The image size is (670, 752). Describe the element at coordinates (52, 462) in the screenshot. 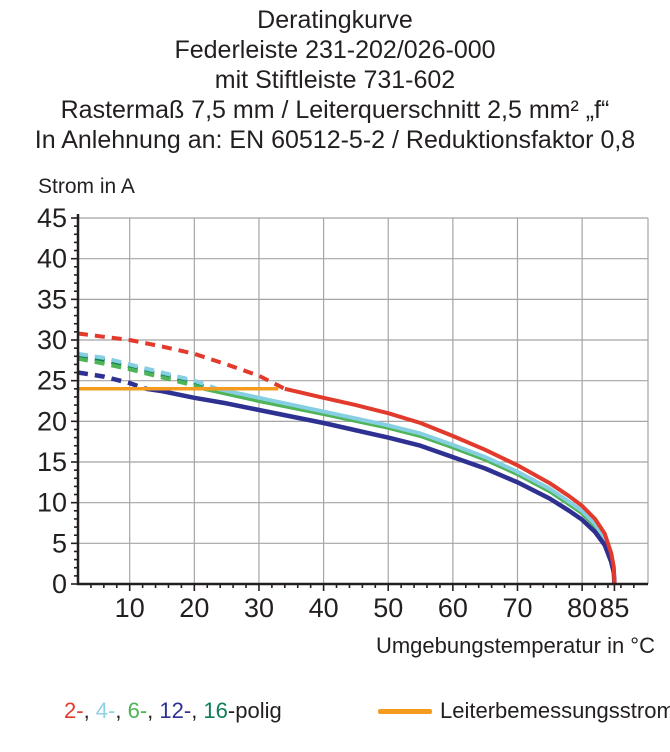

I see `y-tick-label: 15` at that location.